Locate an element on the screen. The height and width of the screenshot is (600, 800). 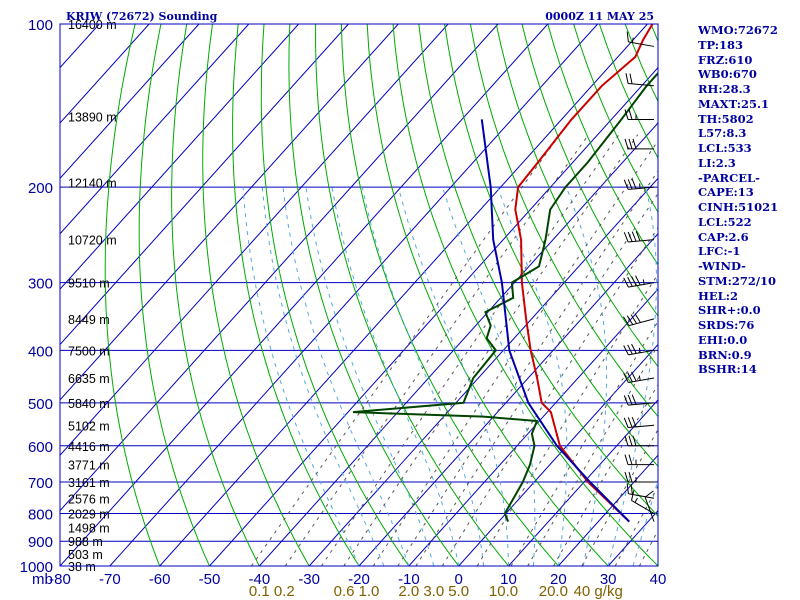
temperature-line is located at coordinates (584, 273).